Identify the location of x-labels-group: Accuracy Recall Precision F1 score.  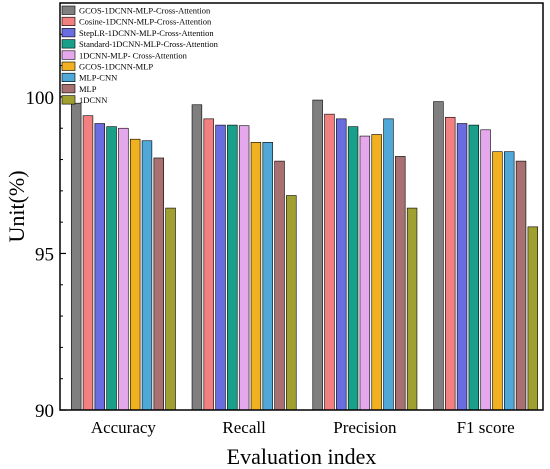
(303, 427).